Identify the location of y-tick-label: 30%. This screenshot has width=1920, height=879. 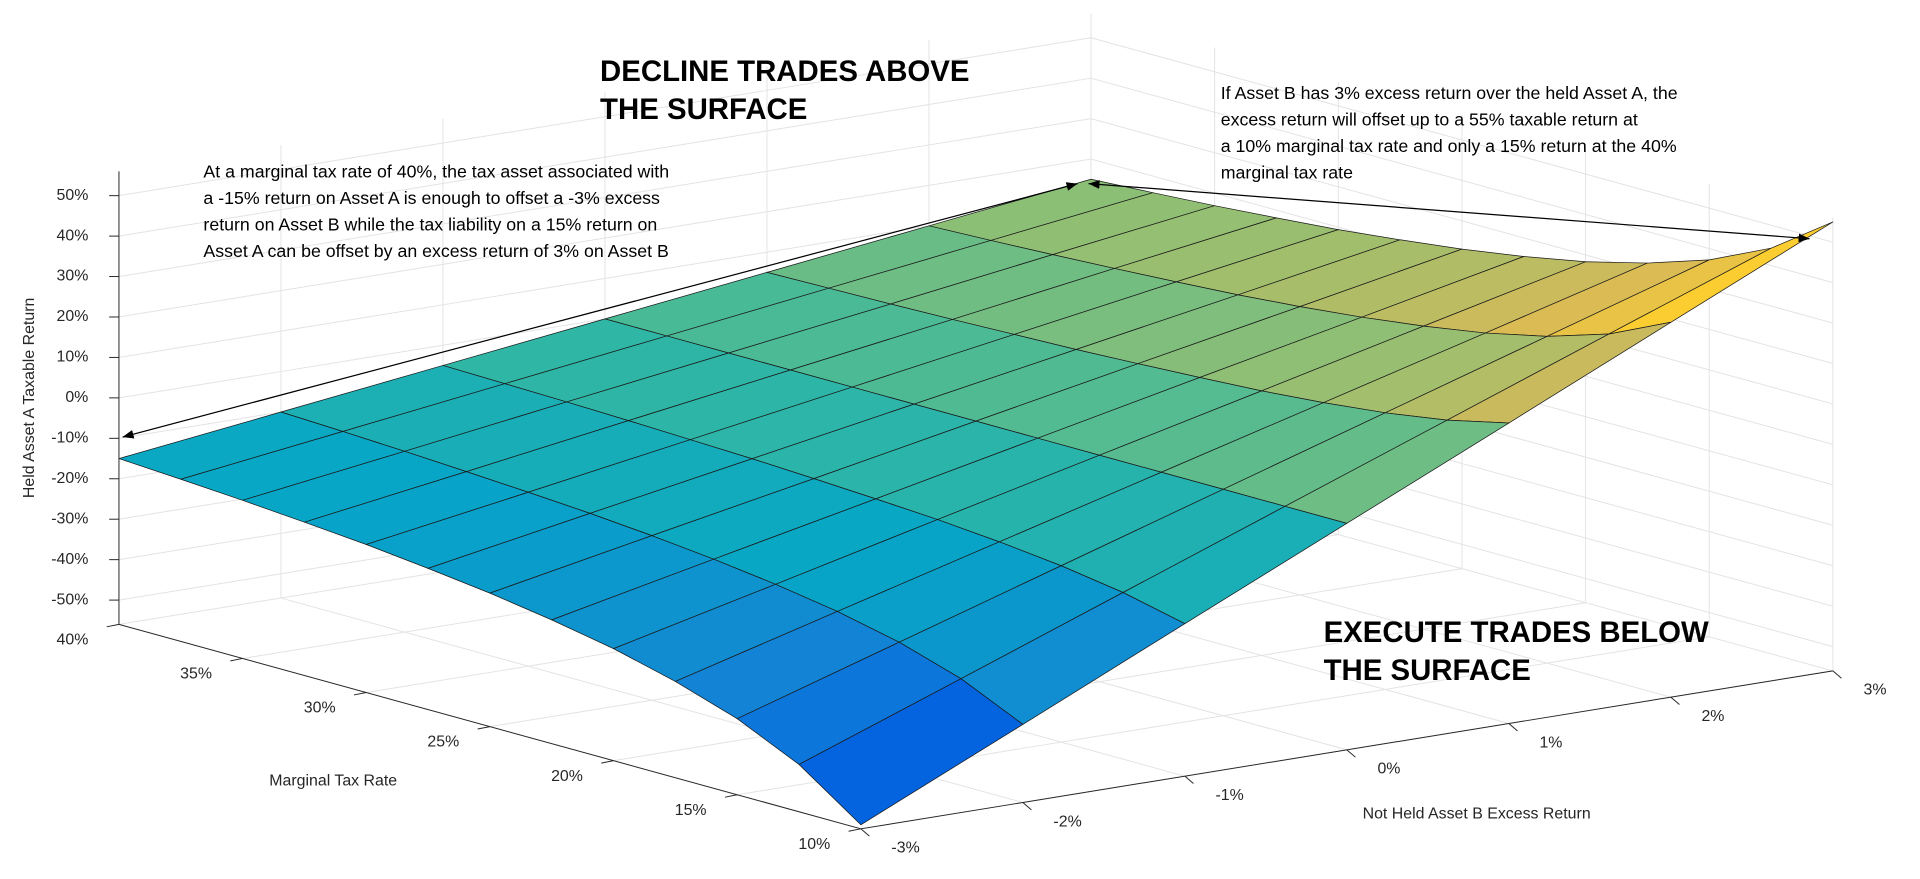
(320, 708).